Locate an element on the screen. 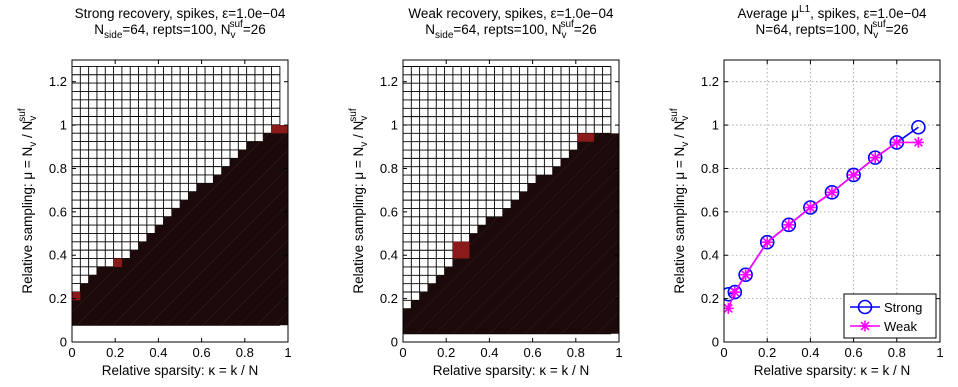 The height and width of the screenshot is (387, 958). text-part: L1 is located at coordinates (805, 9).